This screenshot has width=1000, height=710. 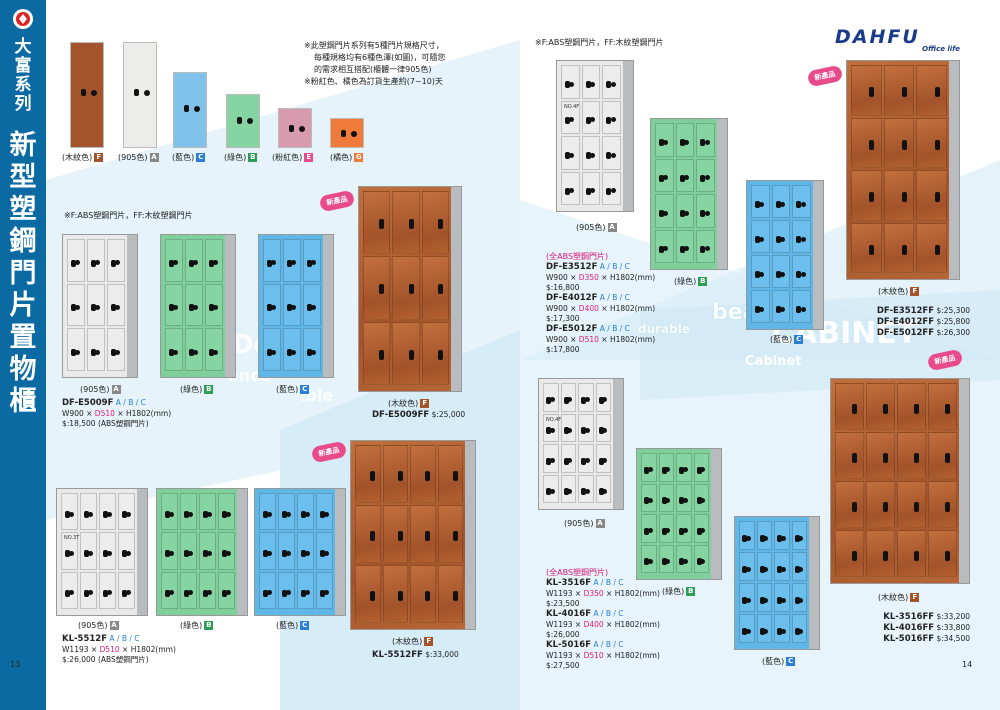 What do you see at coordinates (241, 157) in the screenshot?
I see `swatch-caption-green: (綠色) B` at bounding box center [241, 157].